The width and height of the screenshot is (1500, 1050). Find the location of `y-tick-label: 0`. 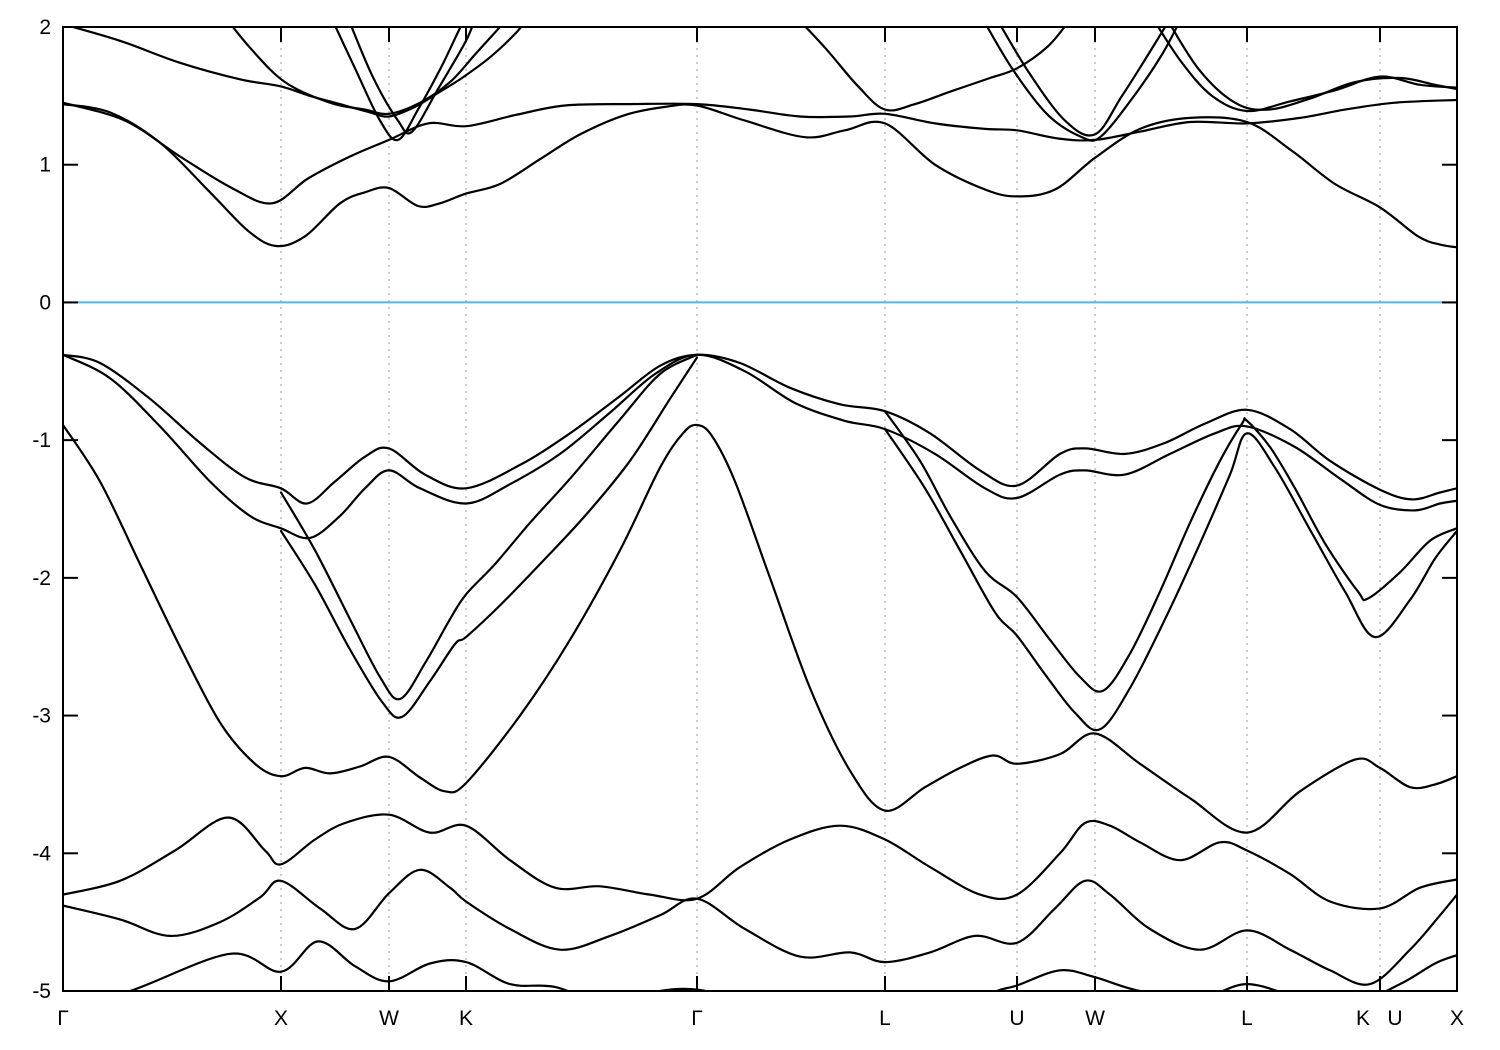

y-tick-label: 0 is located at coordinates (45, 302).